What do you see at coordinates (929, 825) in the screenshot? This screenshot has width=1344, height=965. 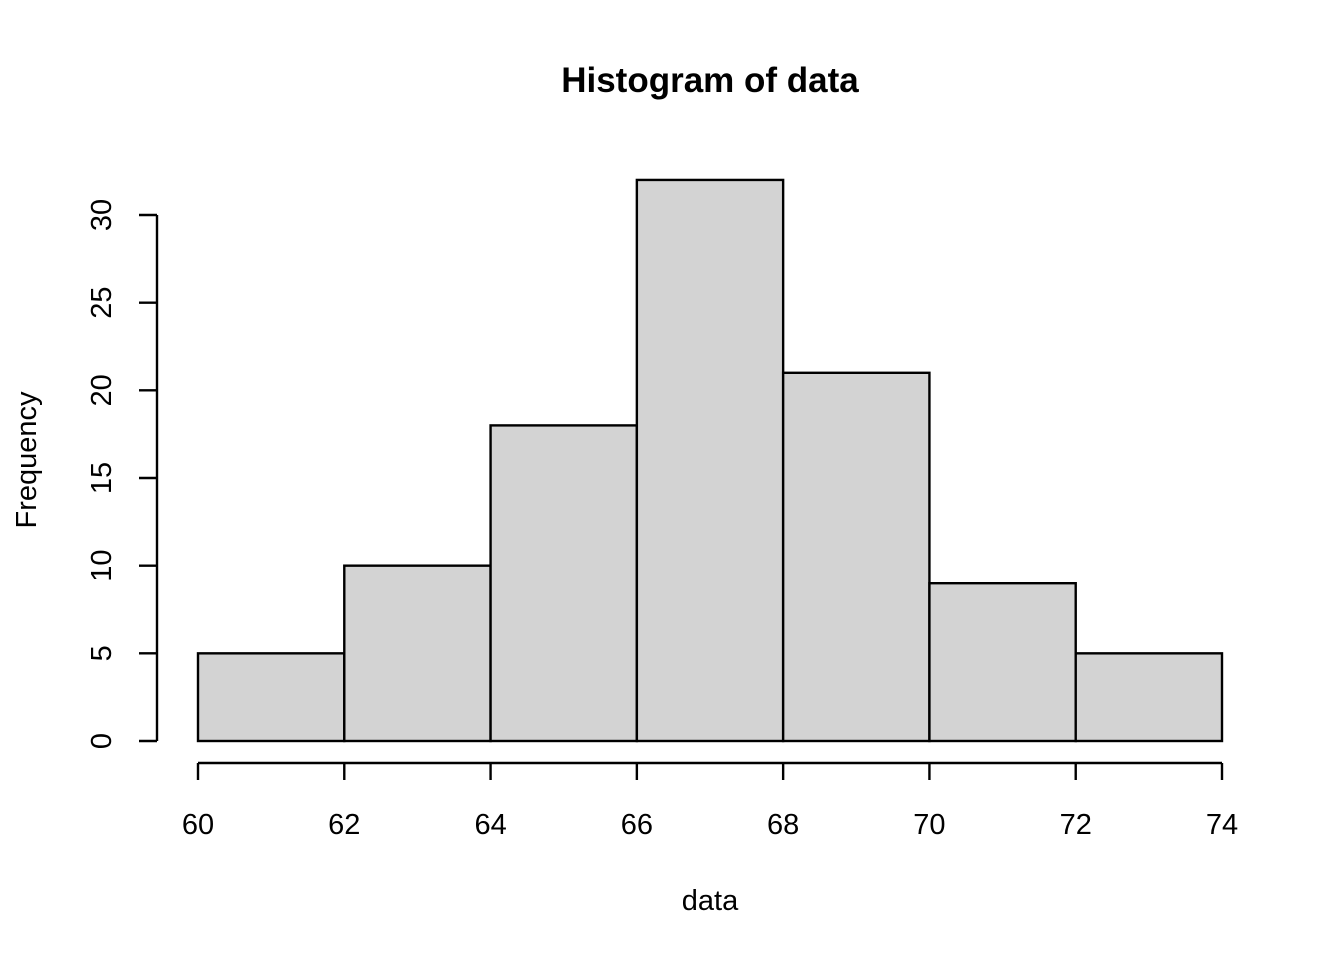 I see `x-tick-label: 70` at bounding box center [929, 825].